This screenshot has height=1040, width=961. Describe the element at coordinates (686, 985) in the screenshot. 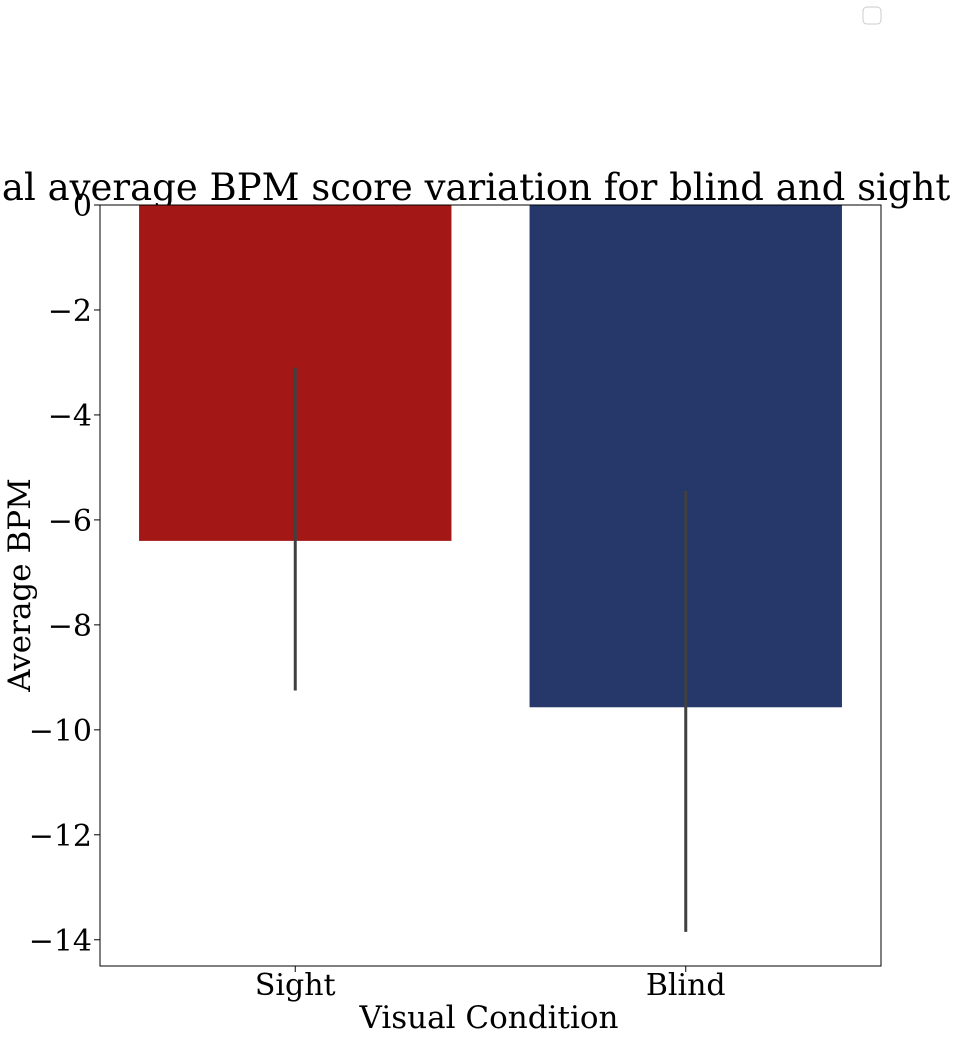

I see `x-tick-label: Blind` at that location.